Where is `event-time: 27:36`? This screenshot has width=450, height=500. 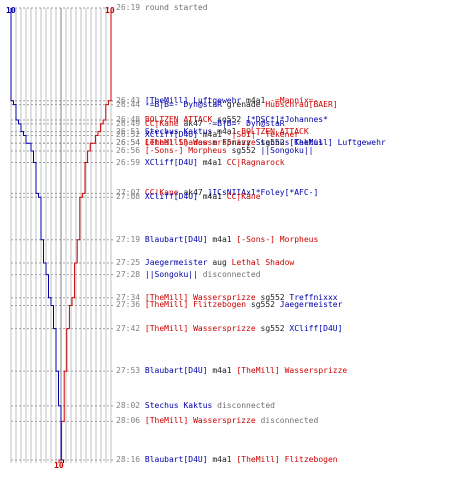
event-time: 27:36 is located at coordinates (130, 305).